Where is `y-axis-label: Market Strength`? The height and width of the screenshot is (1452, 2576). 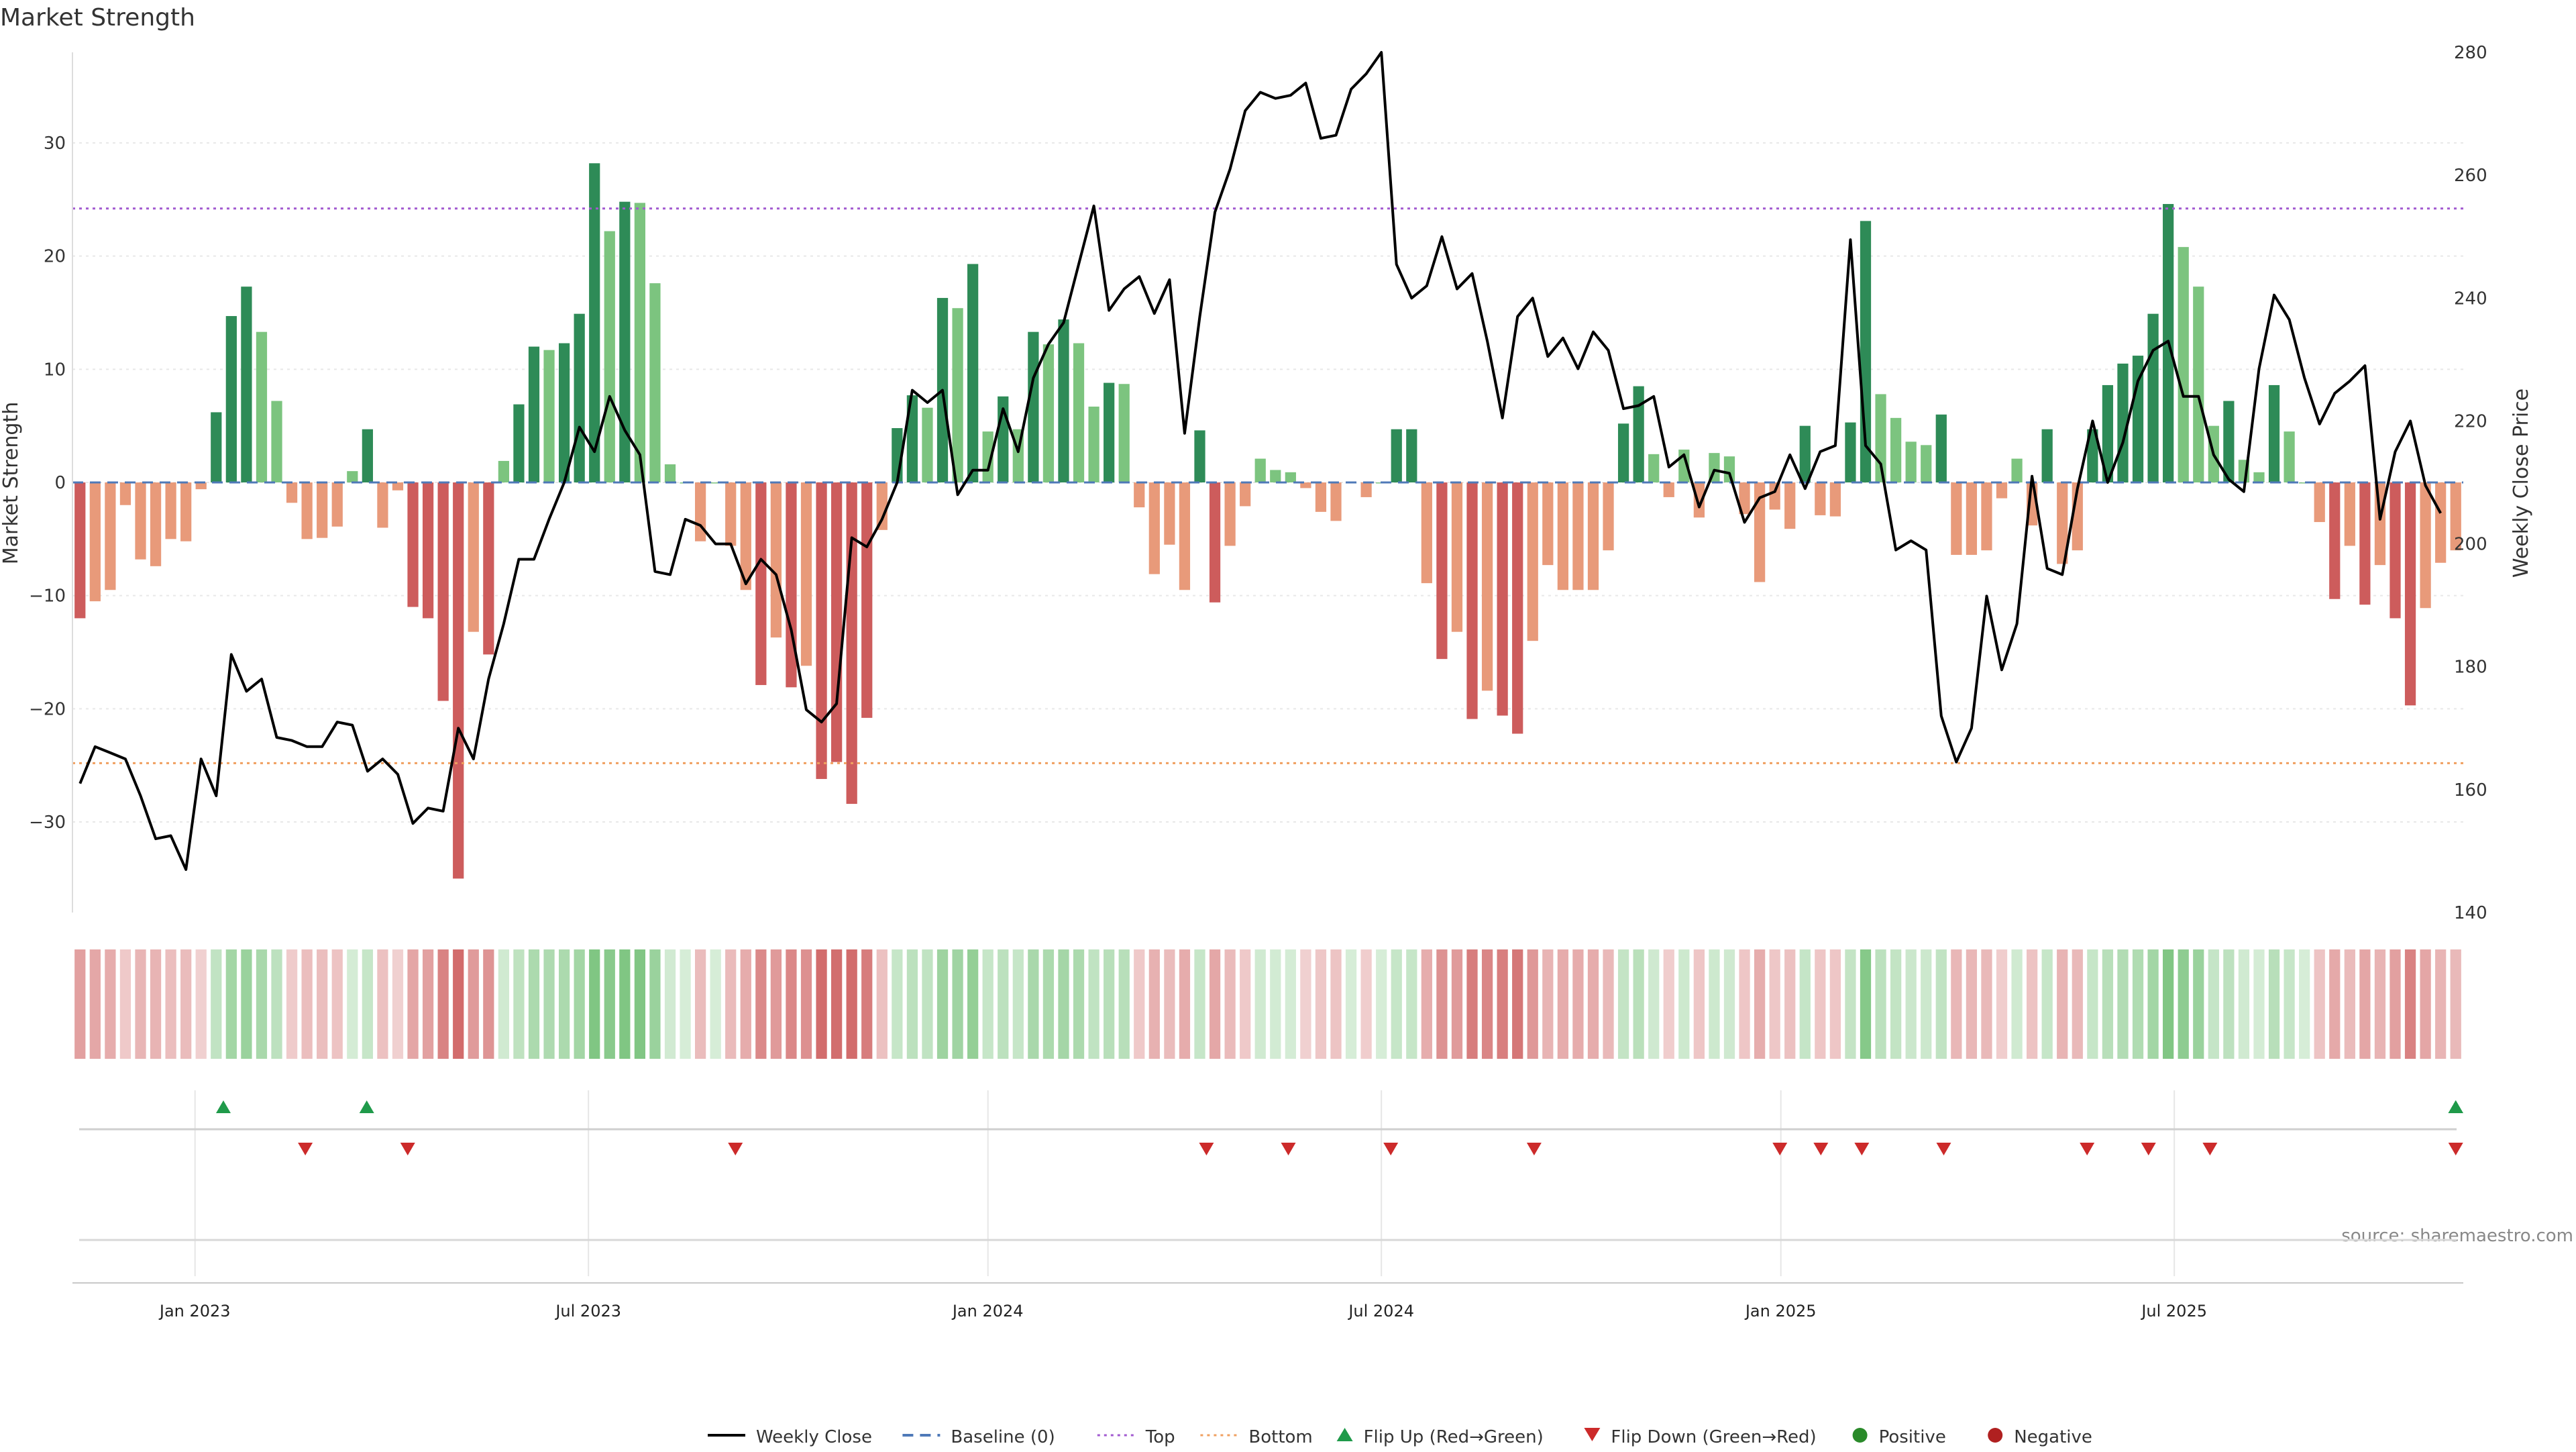
y-axis-label: Market Strength is located at coordinates (11, 483).